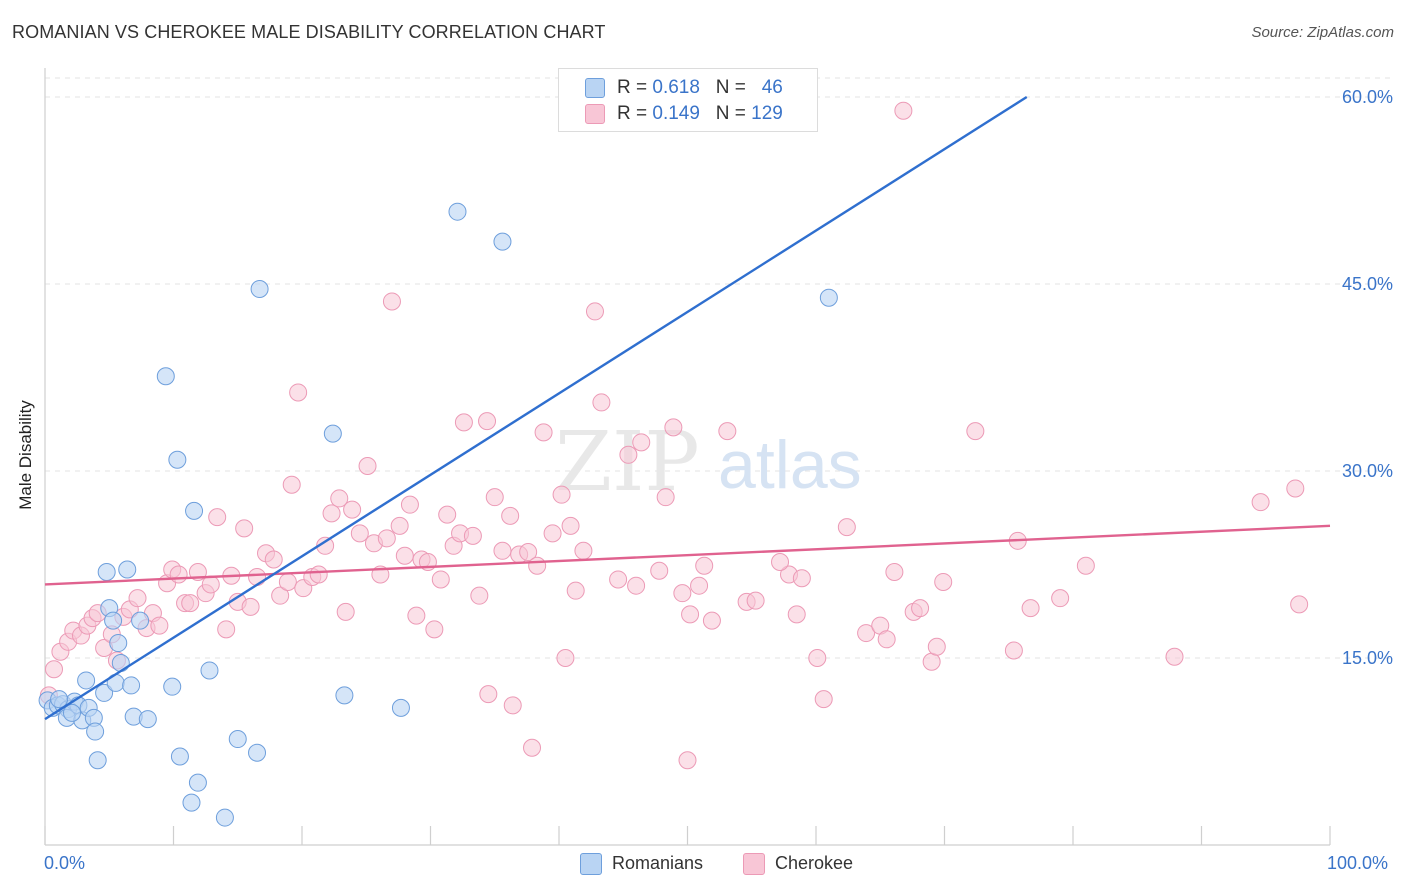 The image size is (1406, 892). Describe the element at coordinates (1367, 97) in the screenshot. I see `y-tick-label: 60.0%` at that location.